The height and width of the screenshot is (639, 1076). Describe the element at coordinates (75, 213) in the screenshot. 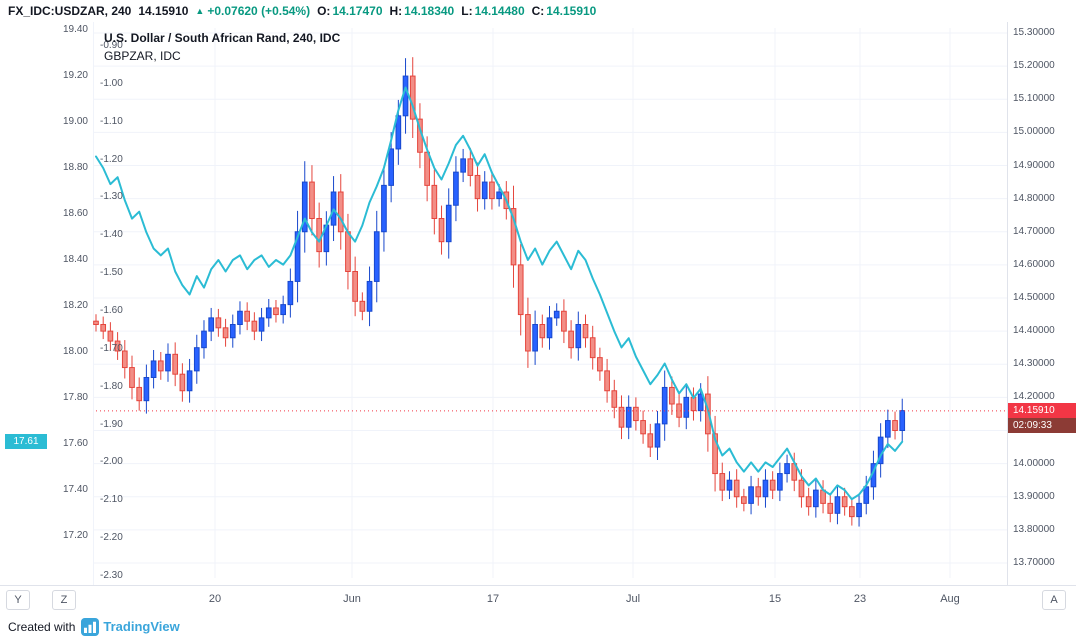

I see `left-axis-tick: 18.60` at that location.